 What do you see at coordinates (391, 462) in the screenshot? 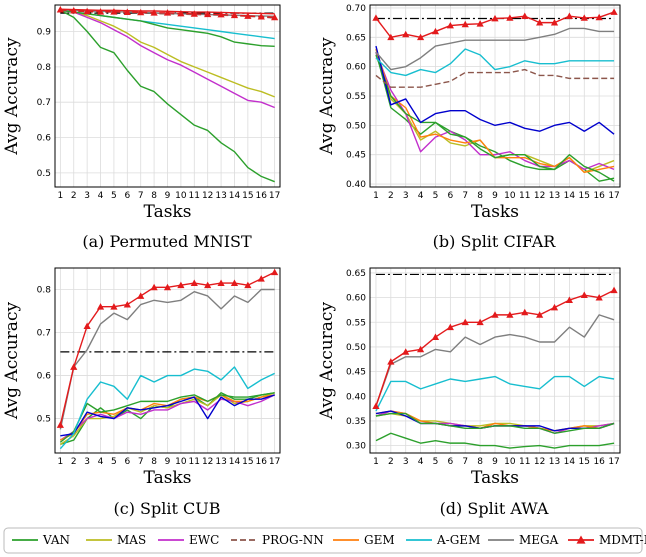
I see `x-tick-label: 2` at bounding box center [391, 462].